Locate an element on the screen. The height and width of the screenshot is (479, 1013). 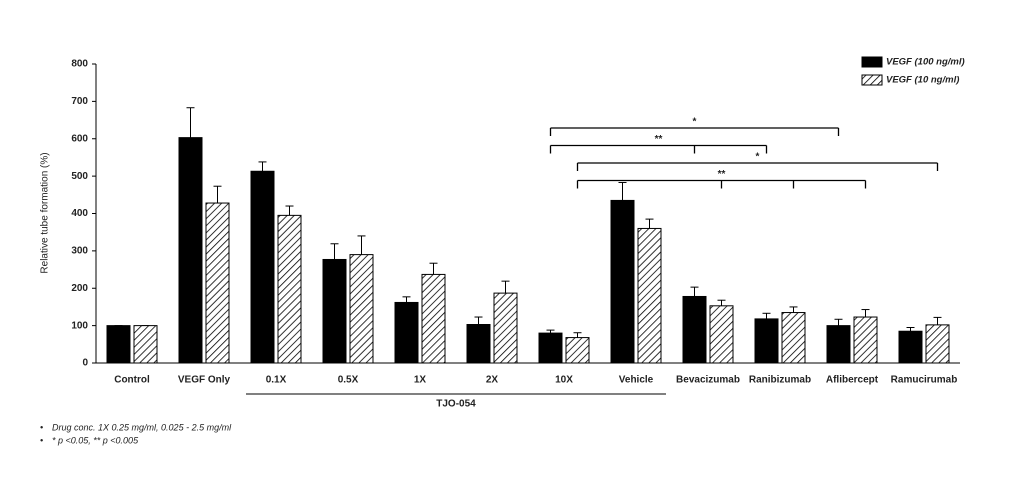
x-tick-label: 0.5X is located at coordinates (348, 380).